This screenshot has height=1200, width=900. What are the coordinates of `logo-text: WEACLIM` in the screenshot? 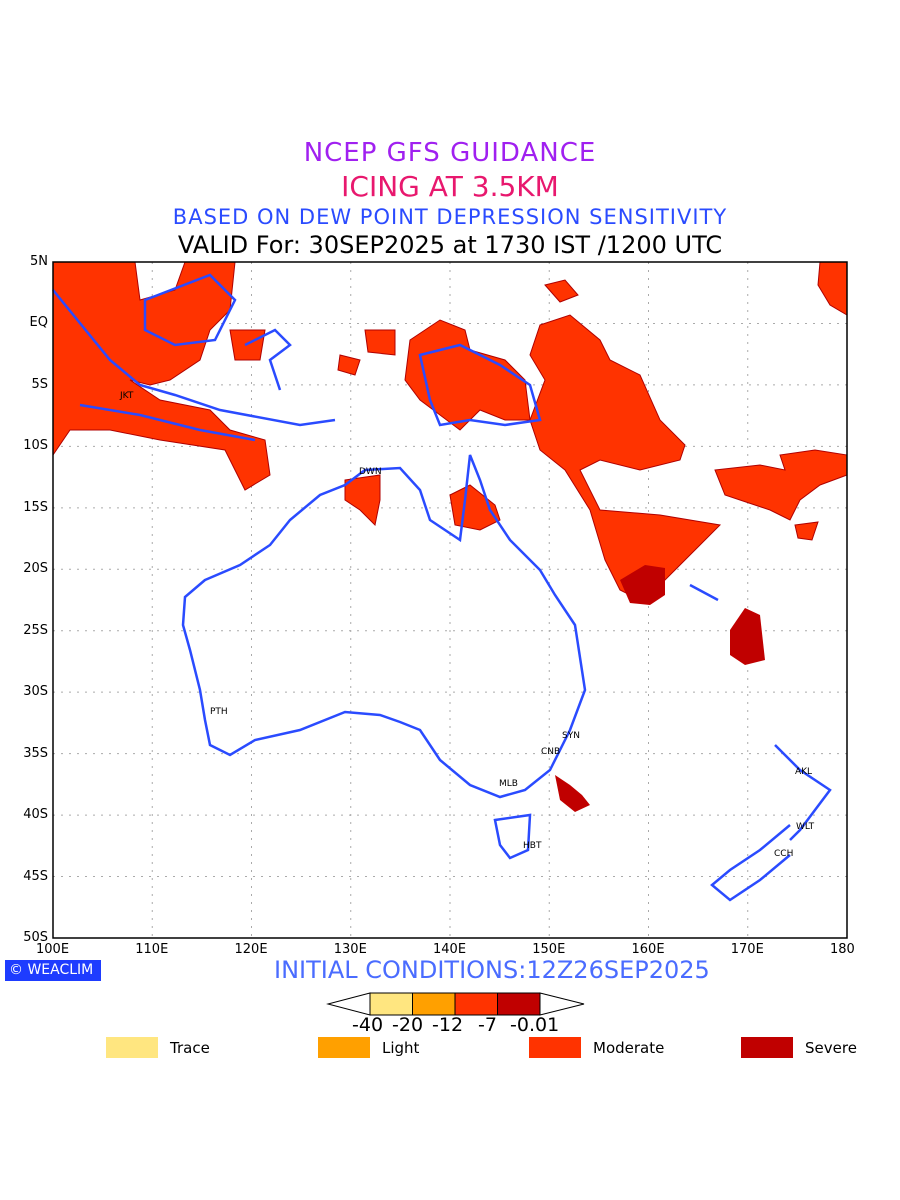 It's located at (60, 970).